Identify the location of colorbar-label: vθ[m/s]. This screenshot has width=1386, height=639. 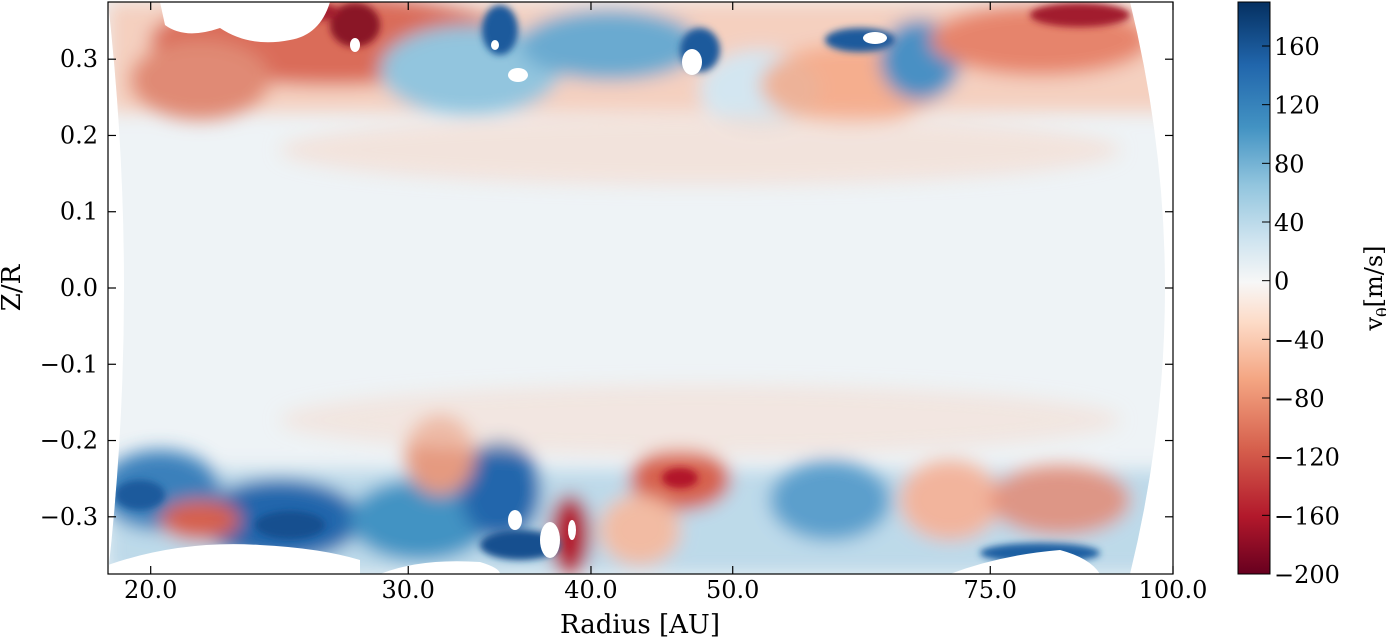
(1373, 288).